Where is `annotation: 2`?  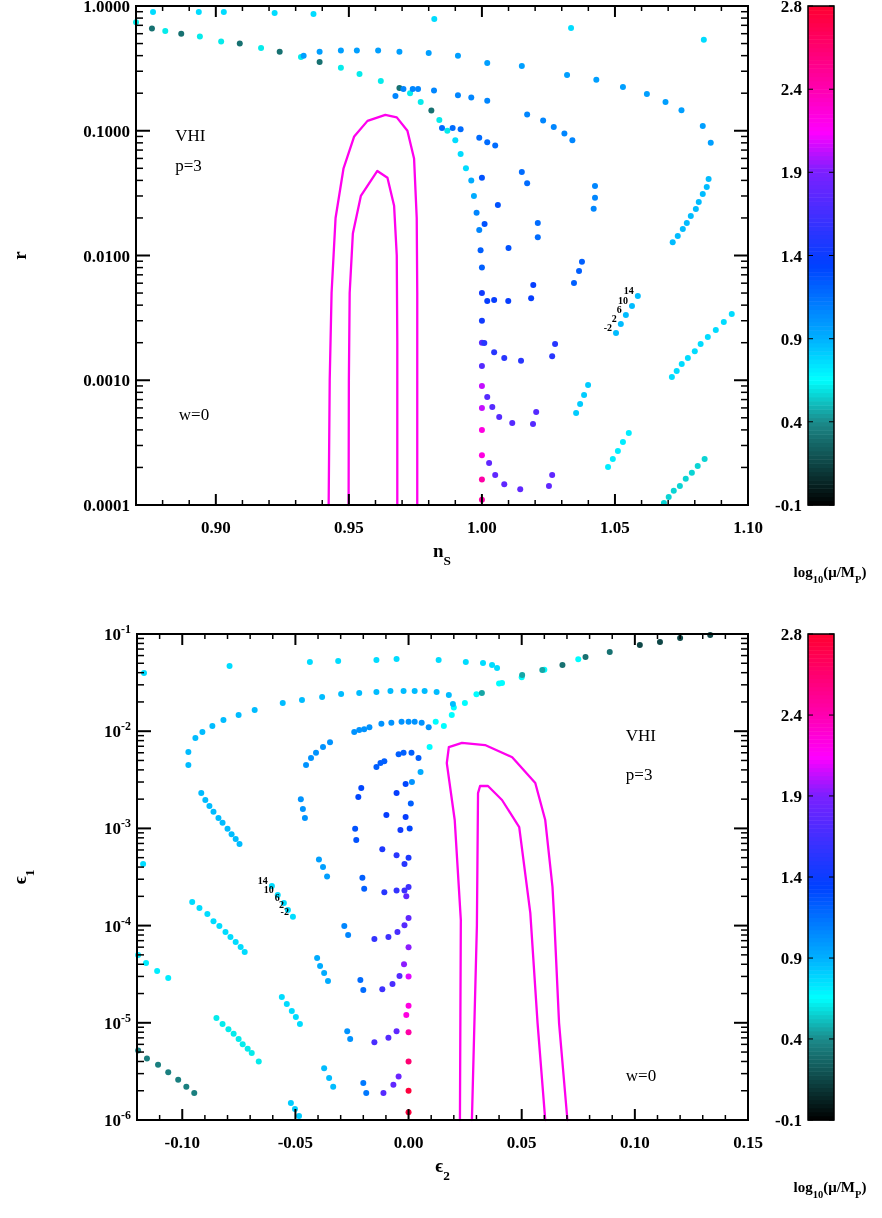
annotation: 2 is located at coordinates (614, 318).